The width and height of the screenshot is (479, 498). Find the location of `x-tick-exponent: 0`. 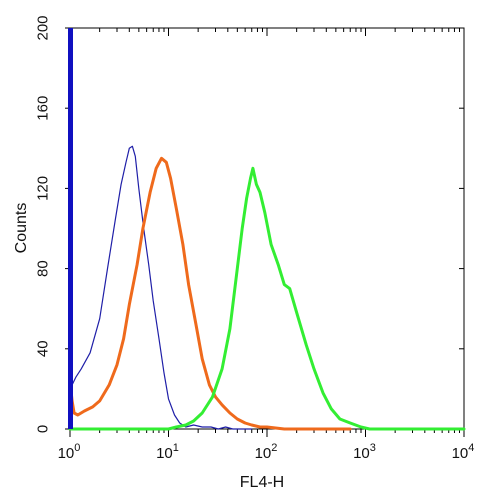

x-tick-exponent: 0 is located at coordinates (77, 448).